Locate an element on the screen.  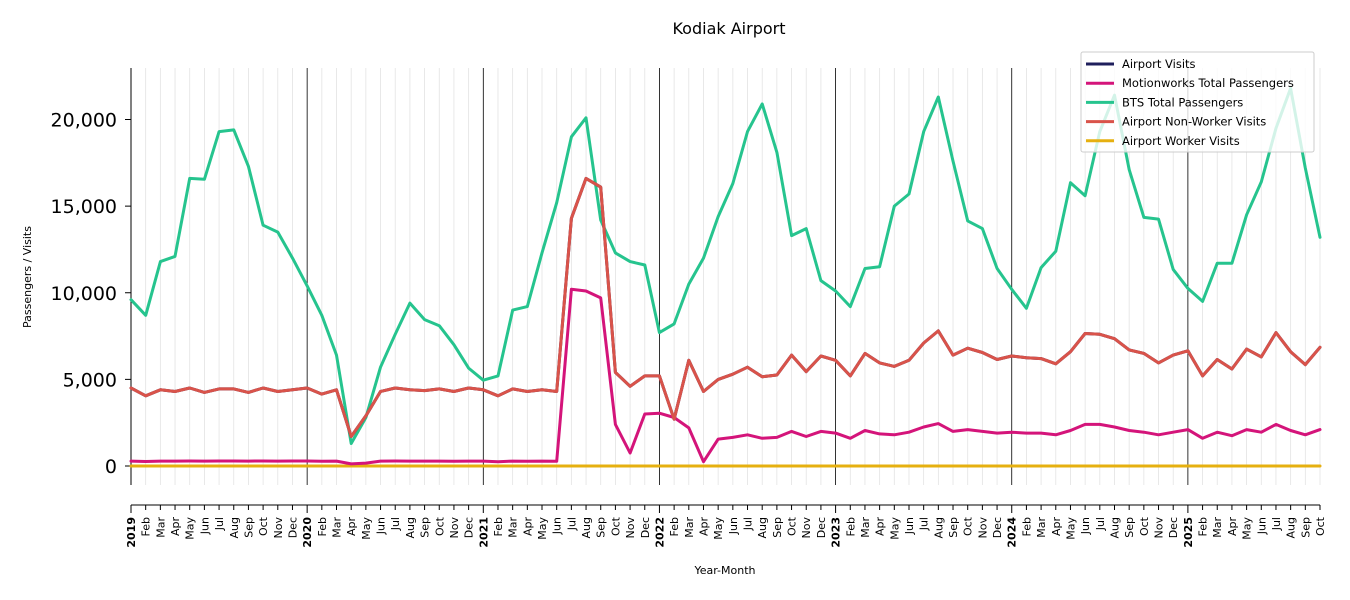
y-tick-label: 15,000 is located at coordinates (84, 207).